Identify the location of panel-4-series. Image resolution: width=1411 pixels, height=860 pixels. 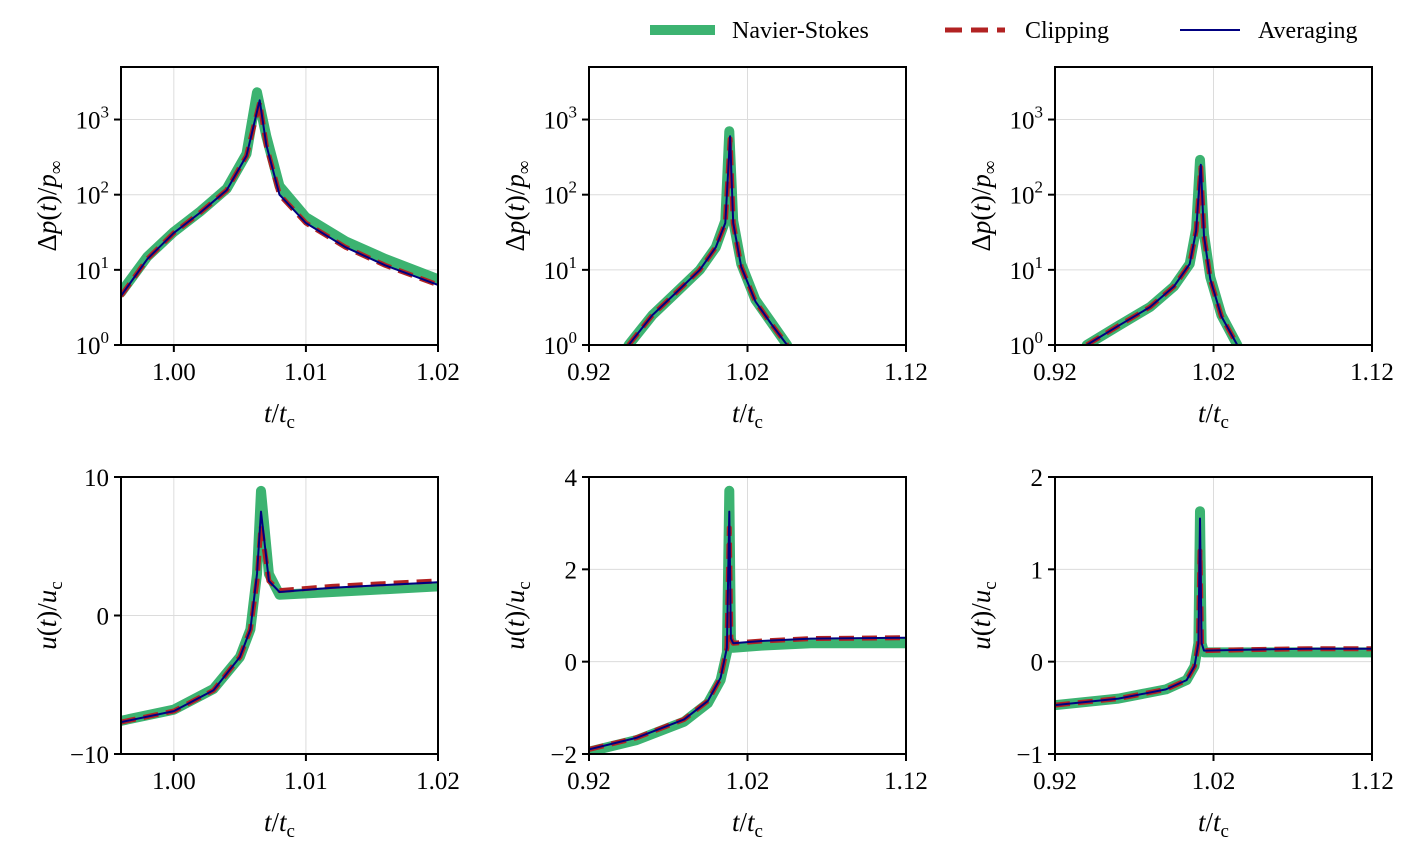
(279, 605).